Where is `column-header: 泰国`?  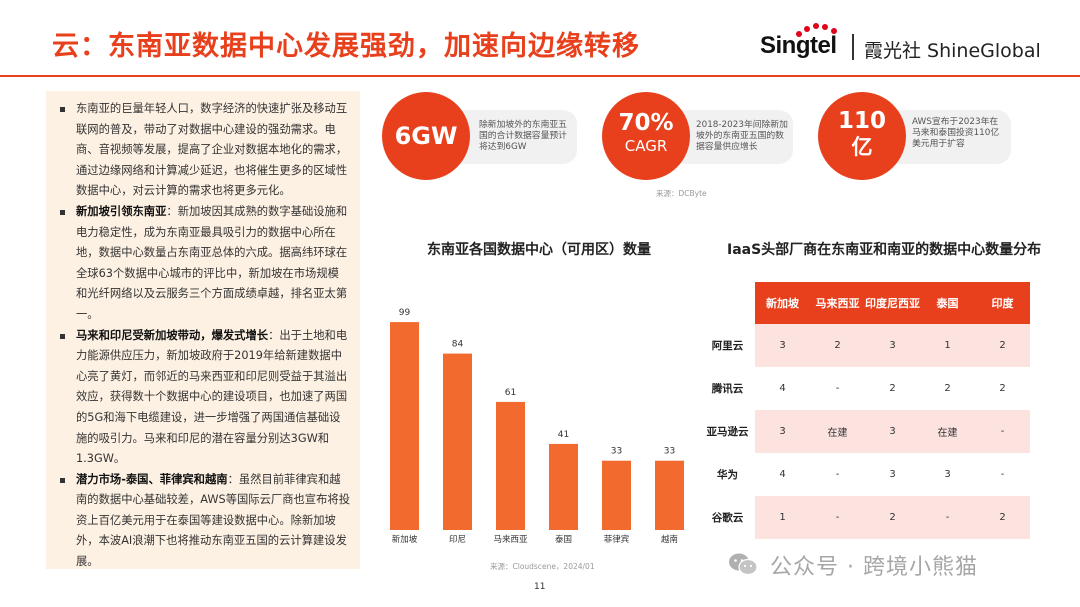
column-header: 泰国 is located at coordinates (947, 303).